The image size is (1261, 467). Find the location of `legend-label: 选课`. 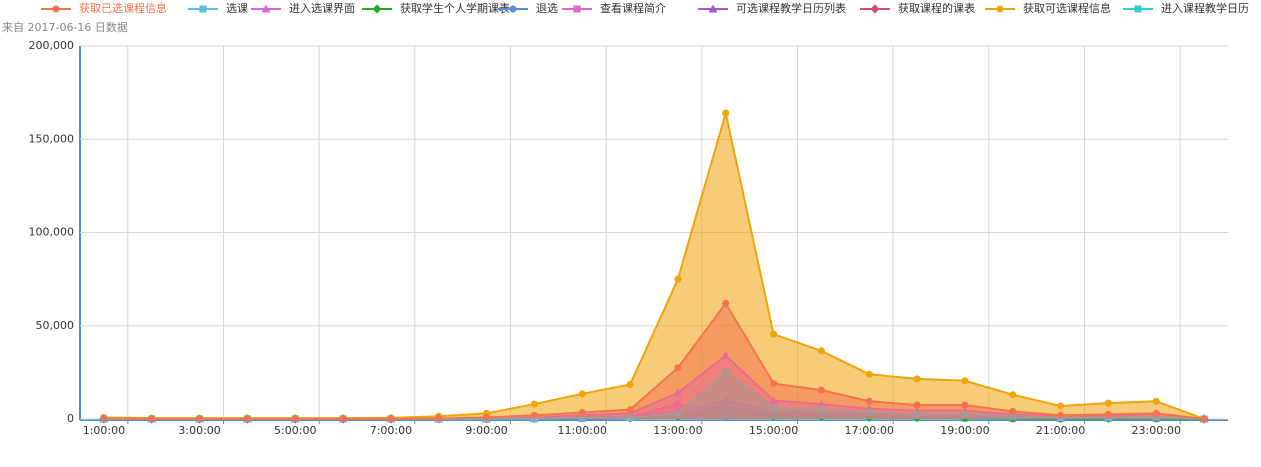

legend-label: 选课 is located at coordinates (237, 8).